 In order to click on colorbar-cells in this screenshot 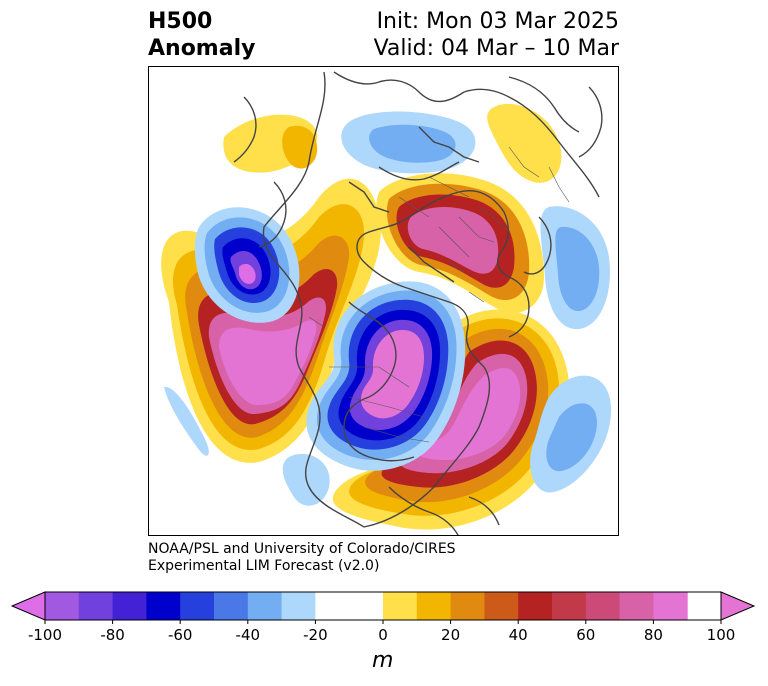, I will do `click(366, 606)`.